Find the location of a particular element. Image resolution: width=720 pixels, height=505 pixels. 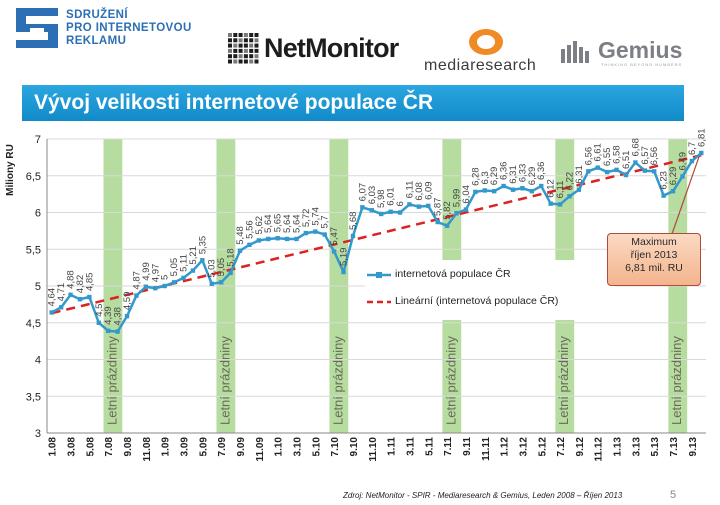

data-label: 6,03 is located at coordinates (372, 195).